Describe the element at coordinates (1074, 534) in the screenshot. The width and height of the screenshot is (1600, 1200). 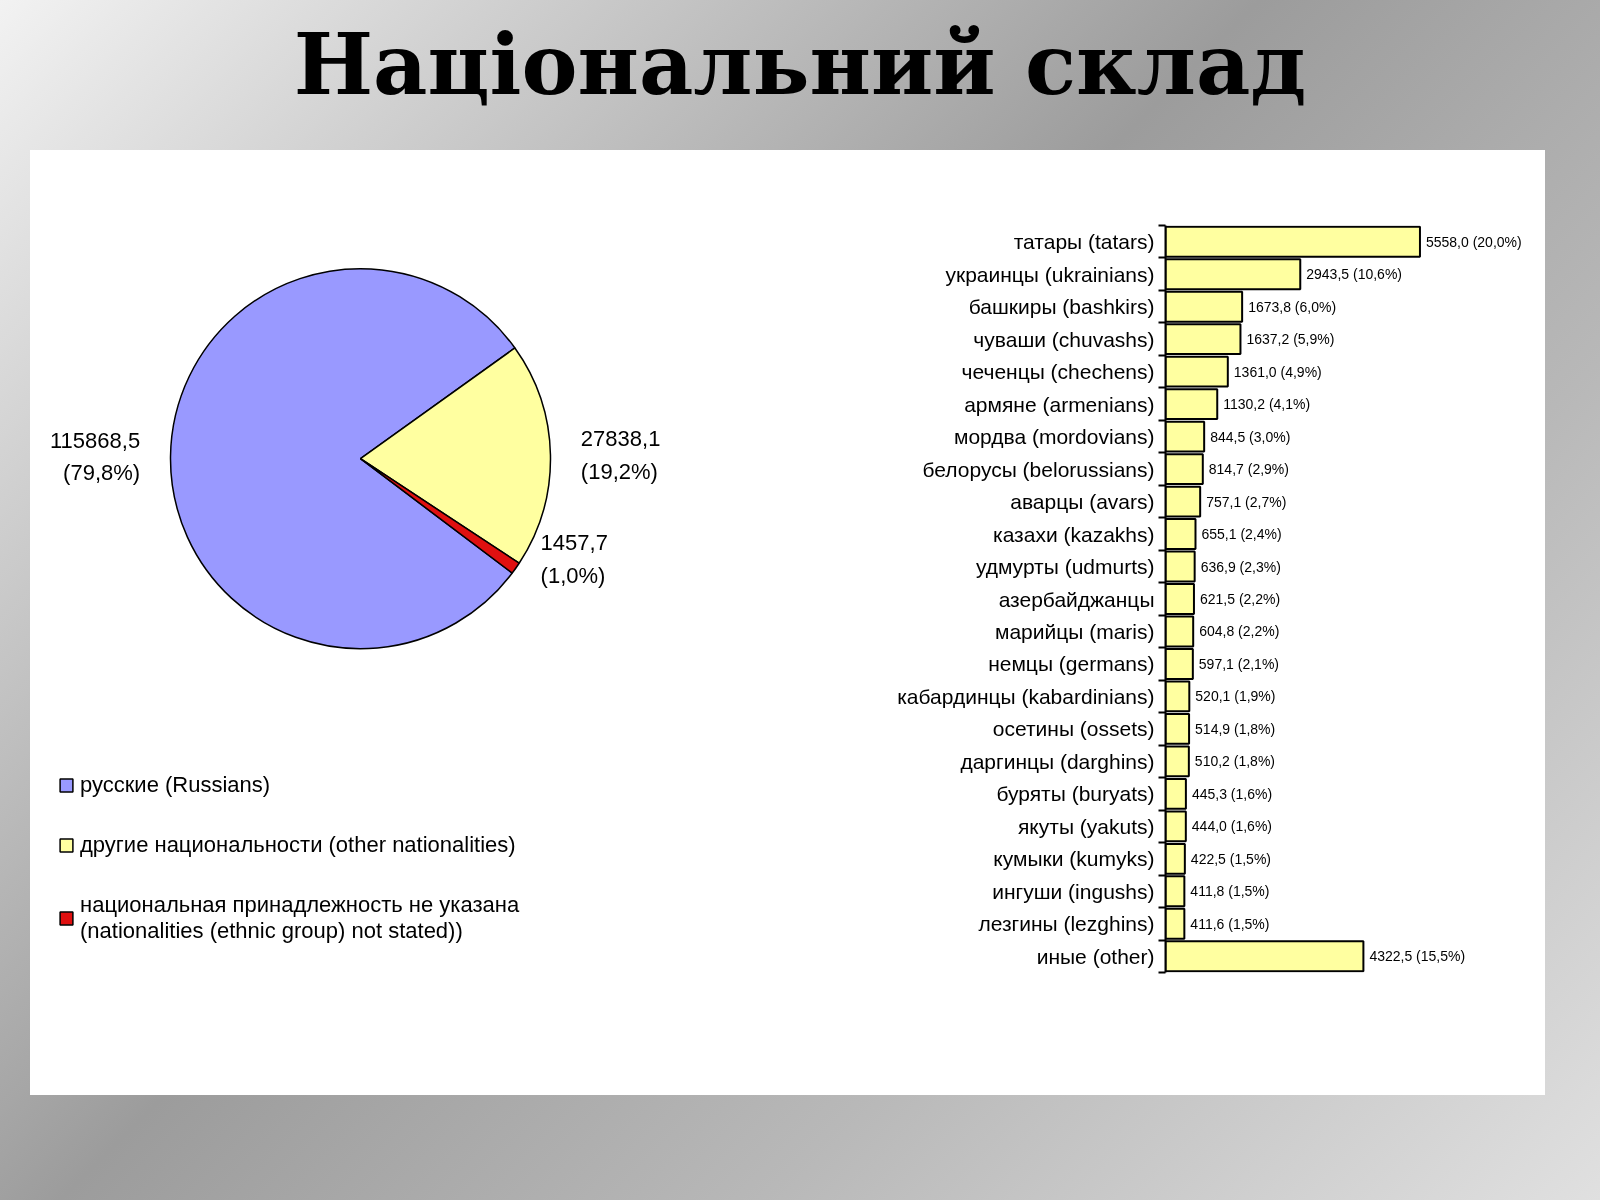
I see `y-tick-label: казахи (kazakhs)` at that location.